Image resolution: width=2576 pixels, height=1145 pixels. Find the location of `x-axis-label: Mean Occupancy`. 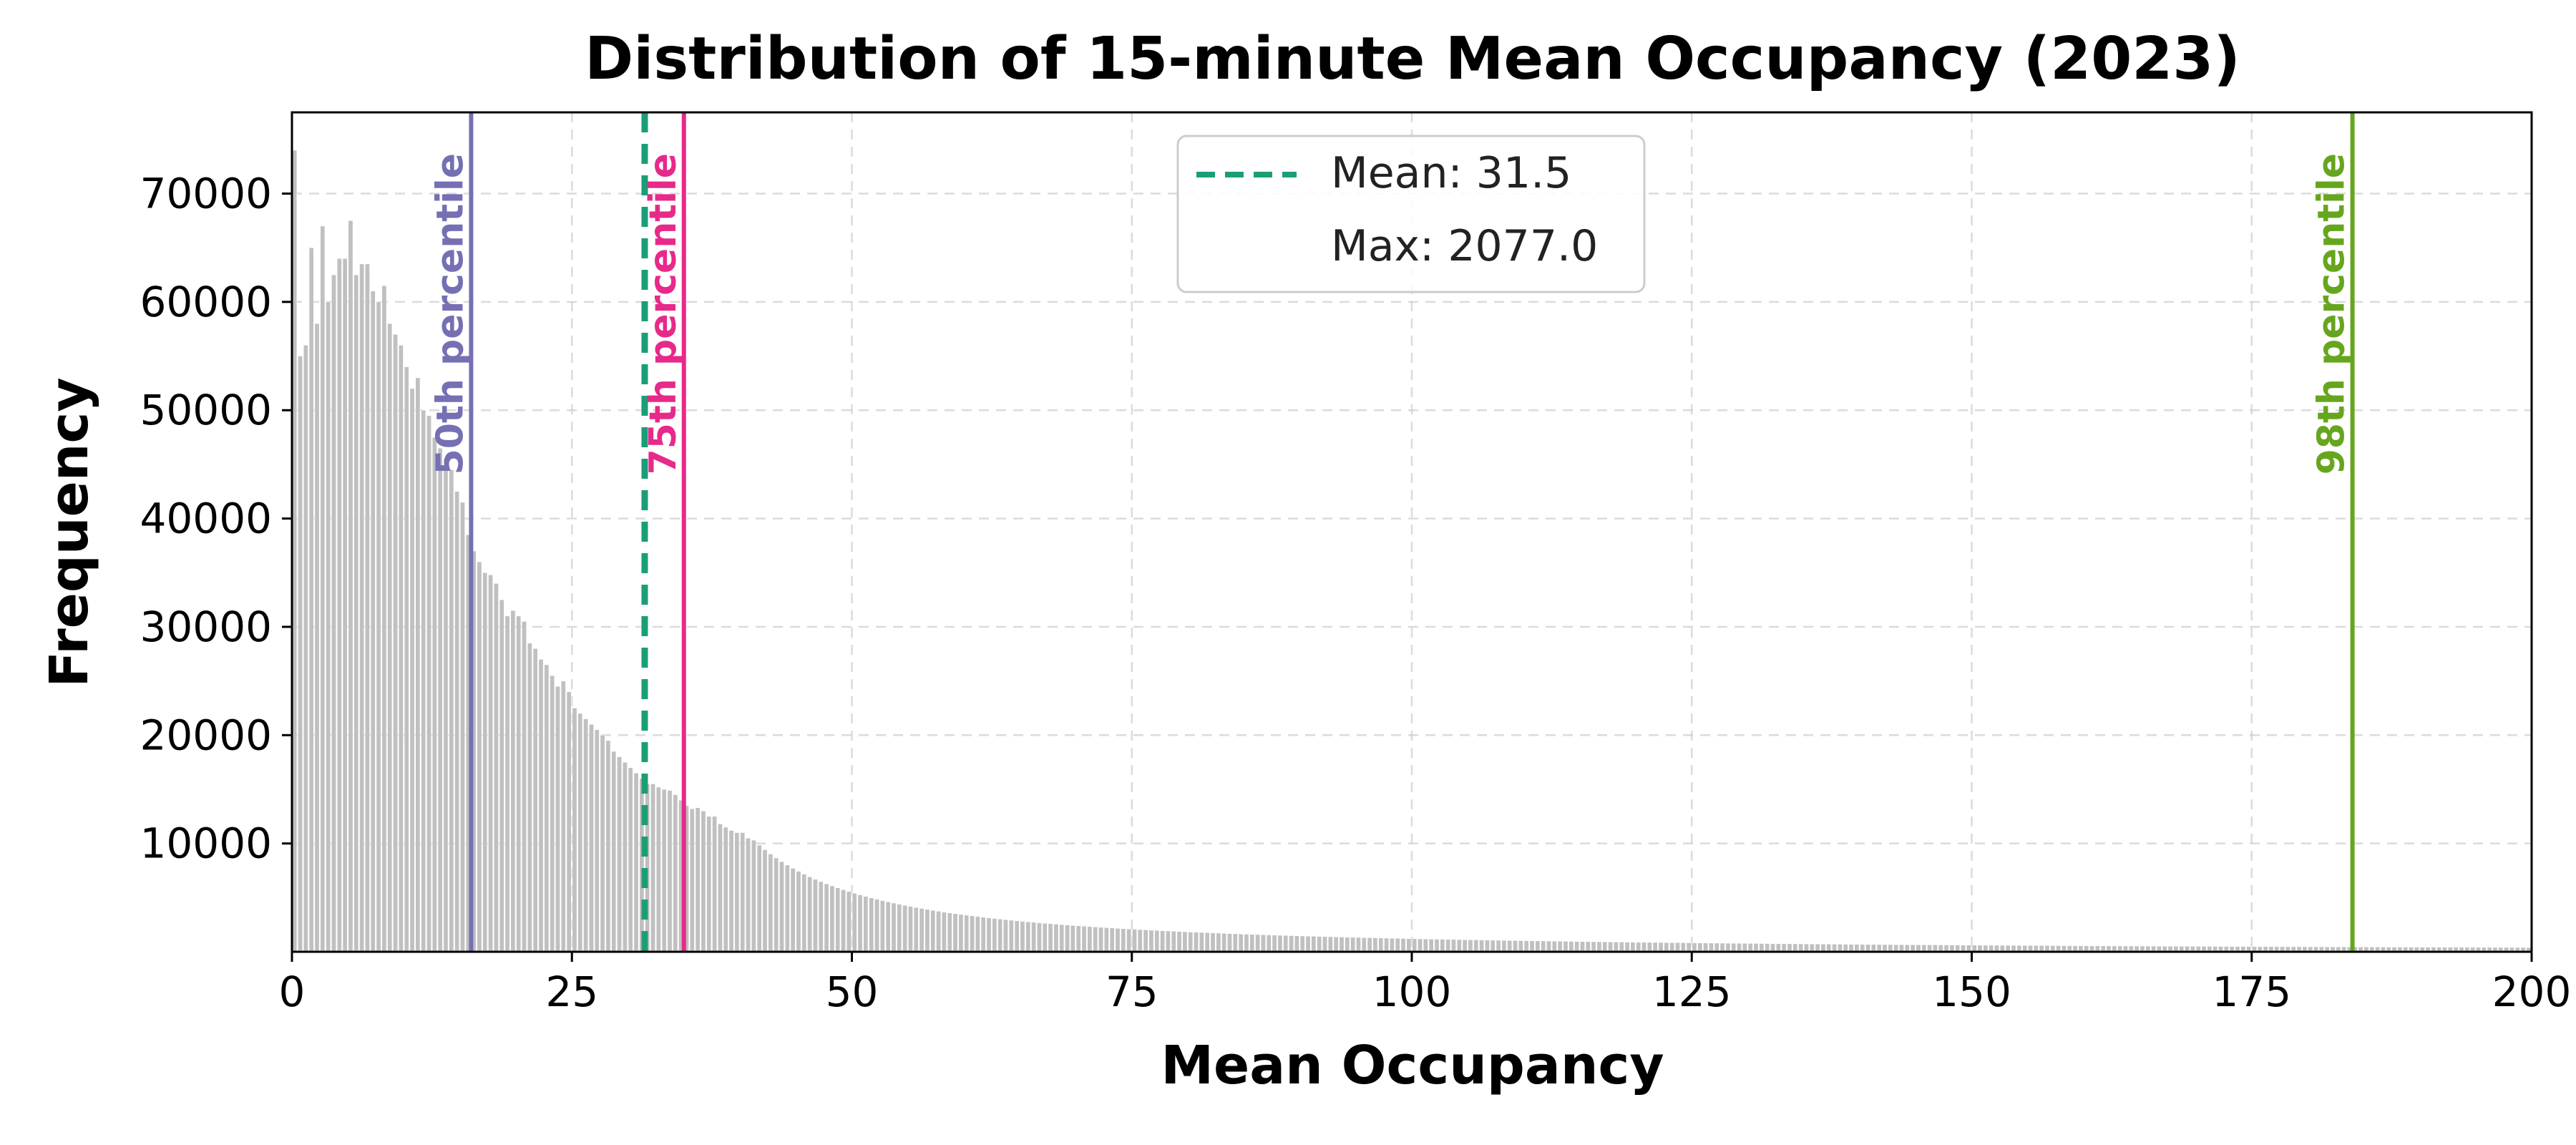

x-axis-label: Mean Occupancy is located at coordinates (1412, 1065).